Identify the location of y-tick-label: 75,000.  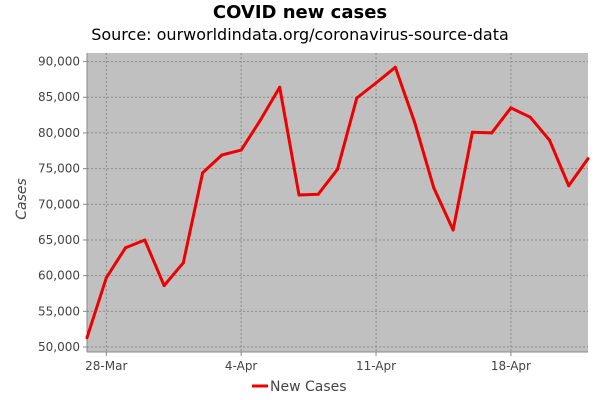
(59, 169).